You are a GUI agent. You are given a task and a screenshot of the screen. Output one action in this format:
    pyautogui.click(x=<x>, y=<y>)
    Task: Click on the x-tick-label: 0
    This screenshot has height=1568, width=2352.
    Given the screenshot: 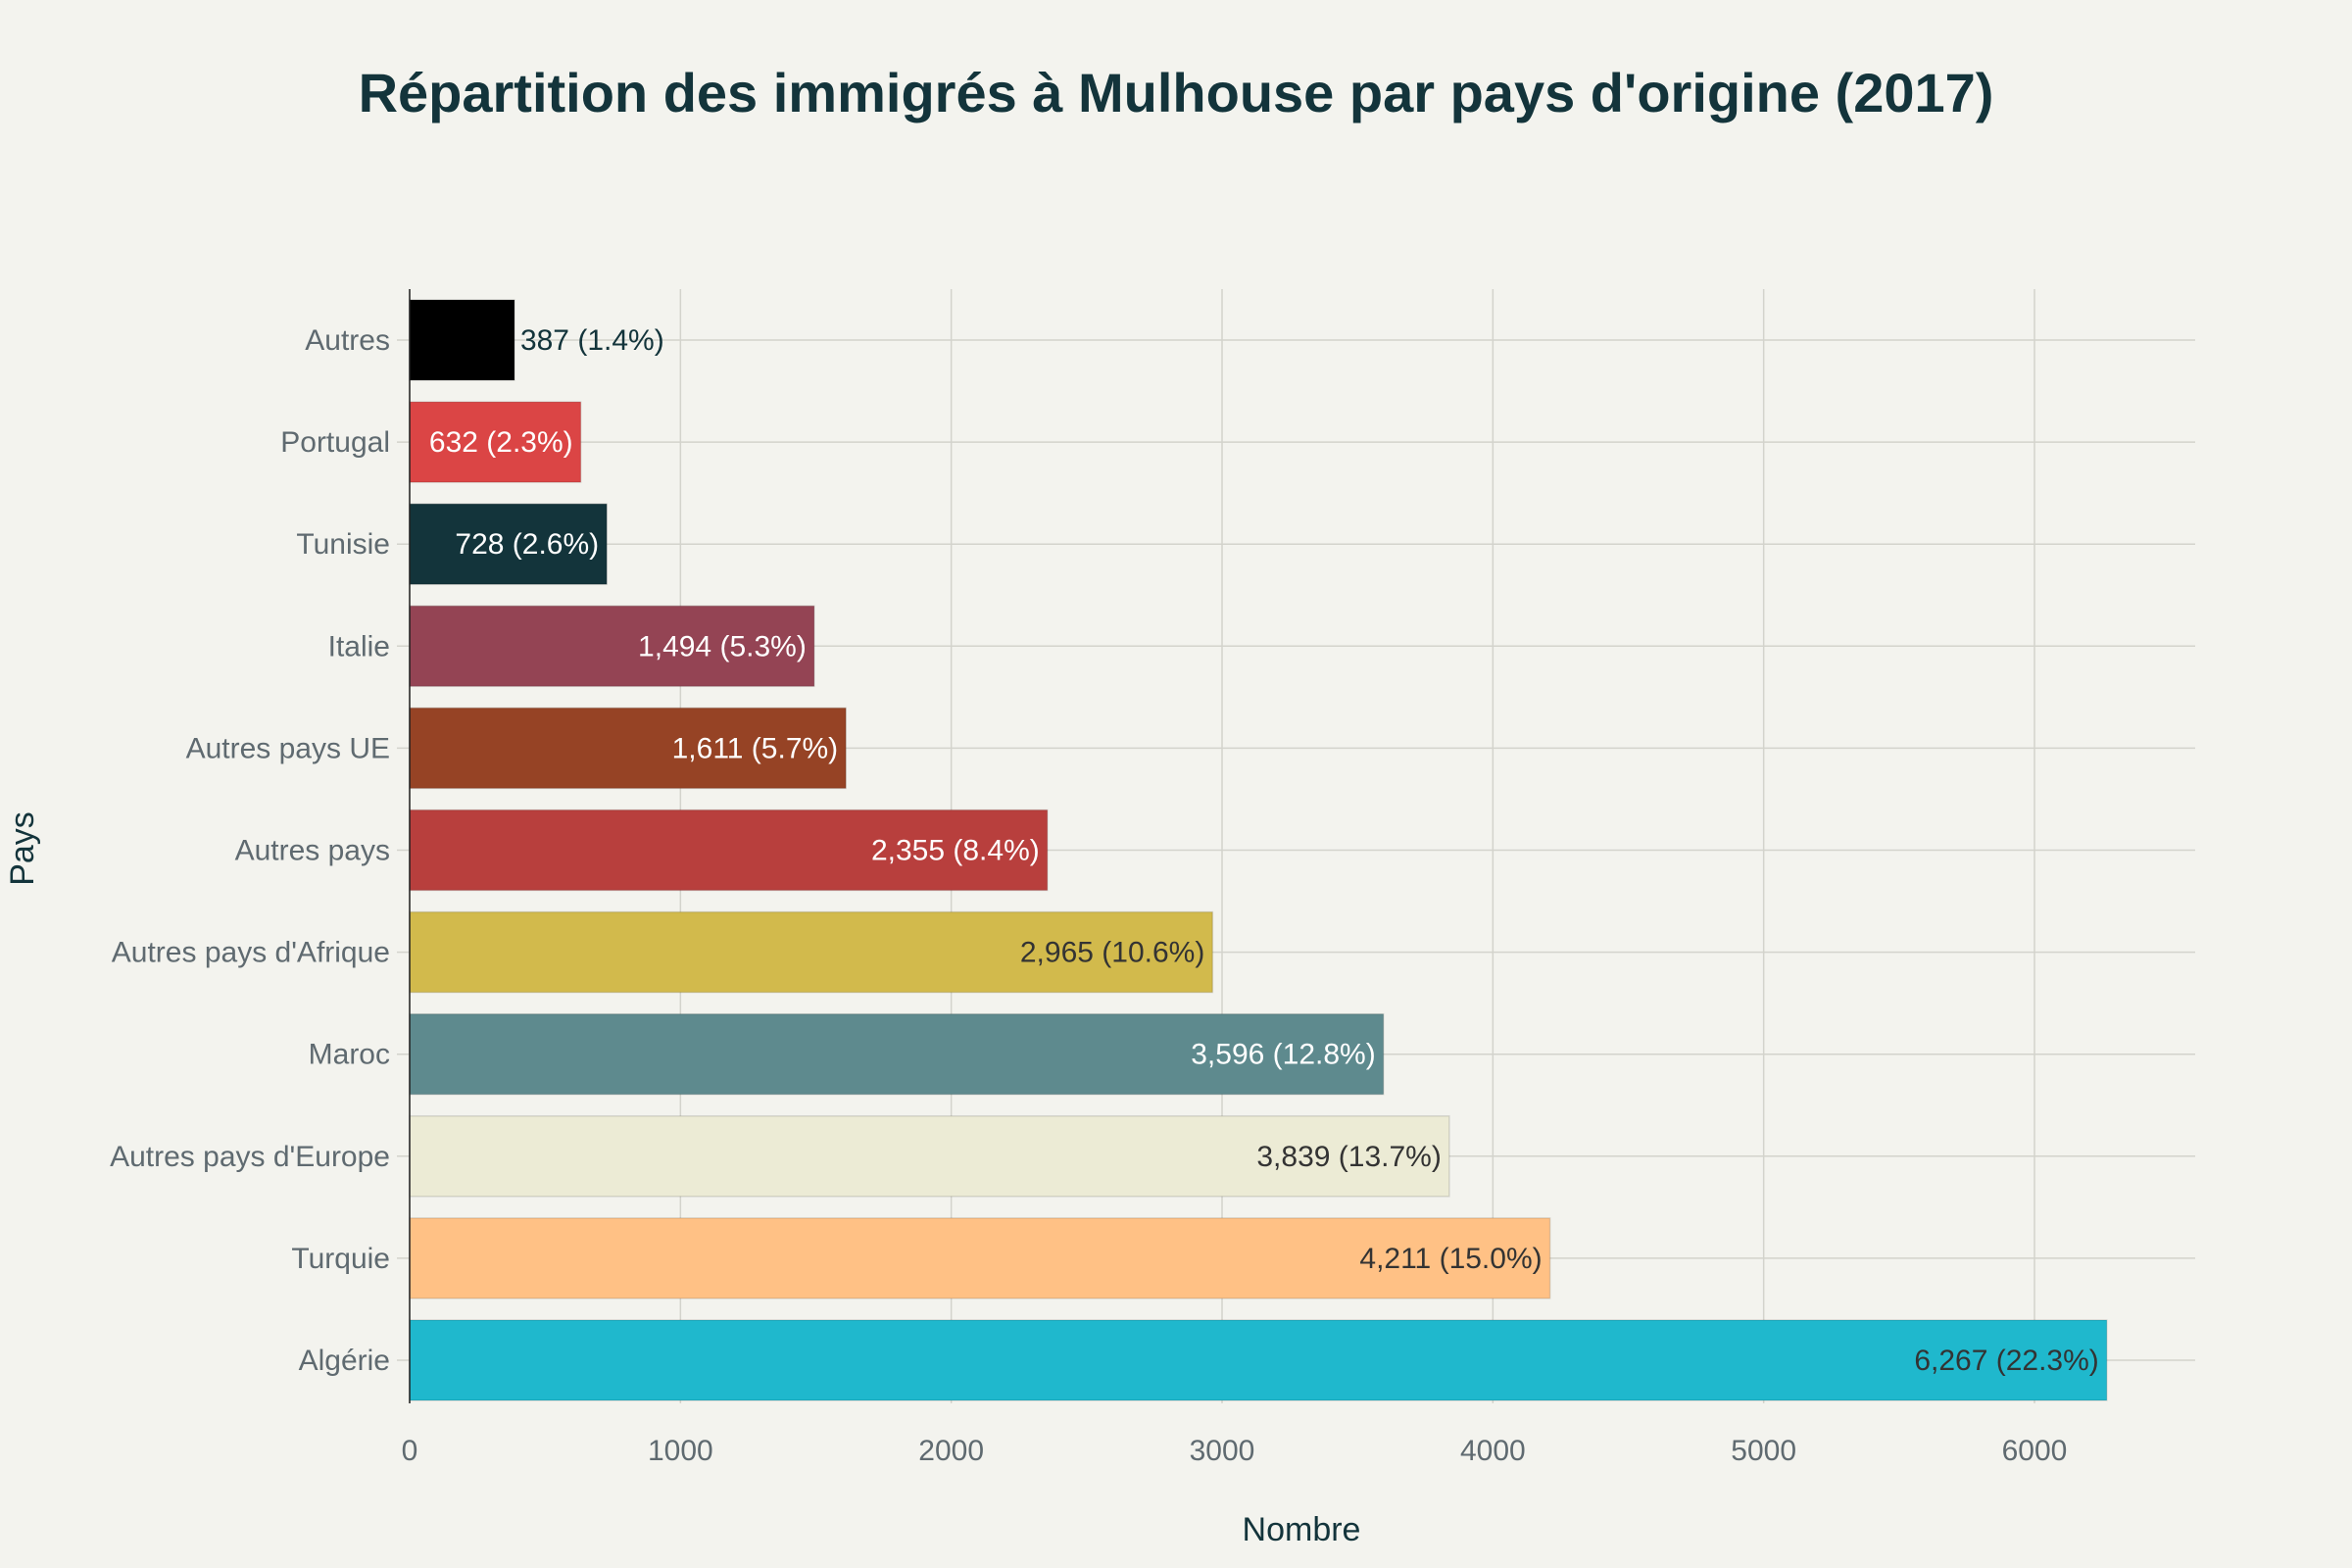 What is the action you would take?
    pyautogui.click(x=410, y=1451)
    